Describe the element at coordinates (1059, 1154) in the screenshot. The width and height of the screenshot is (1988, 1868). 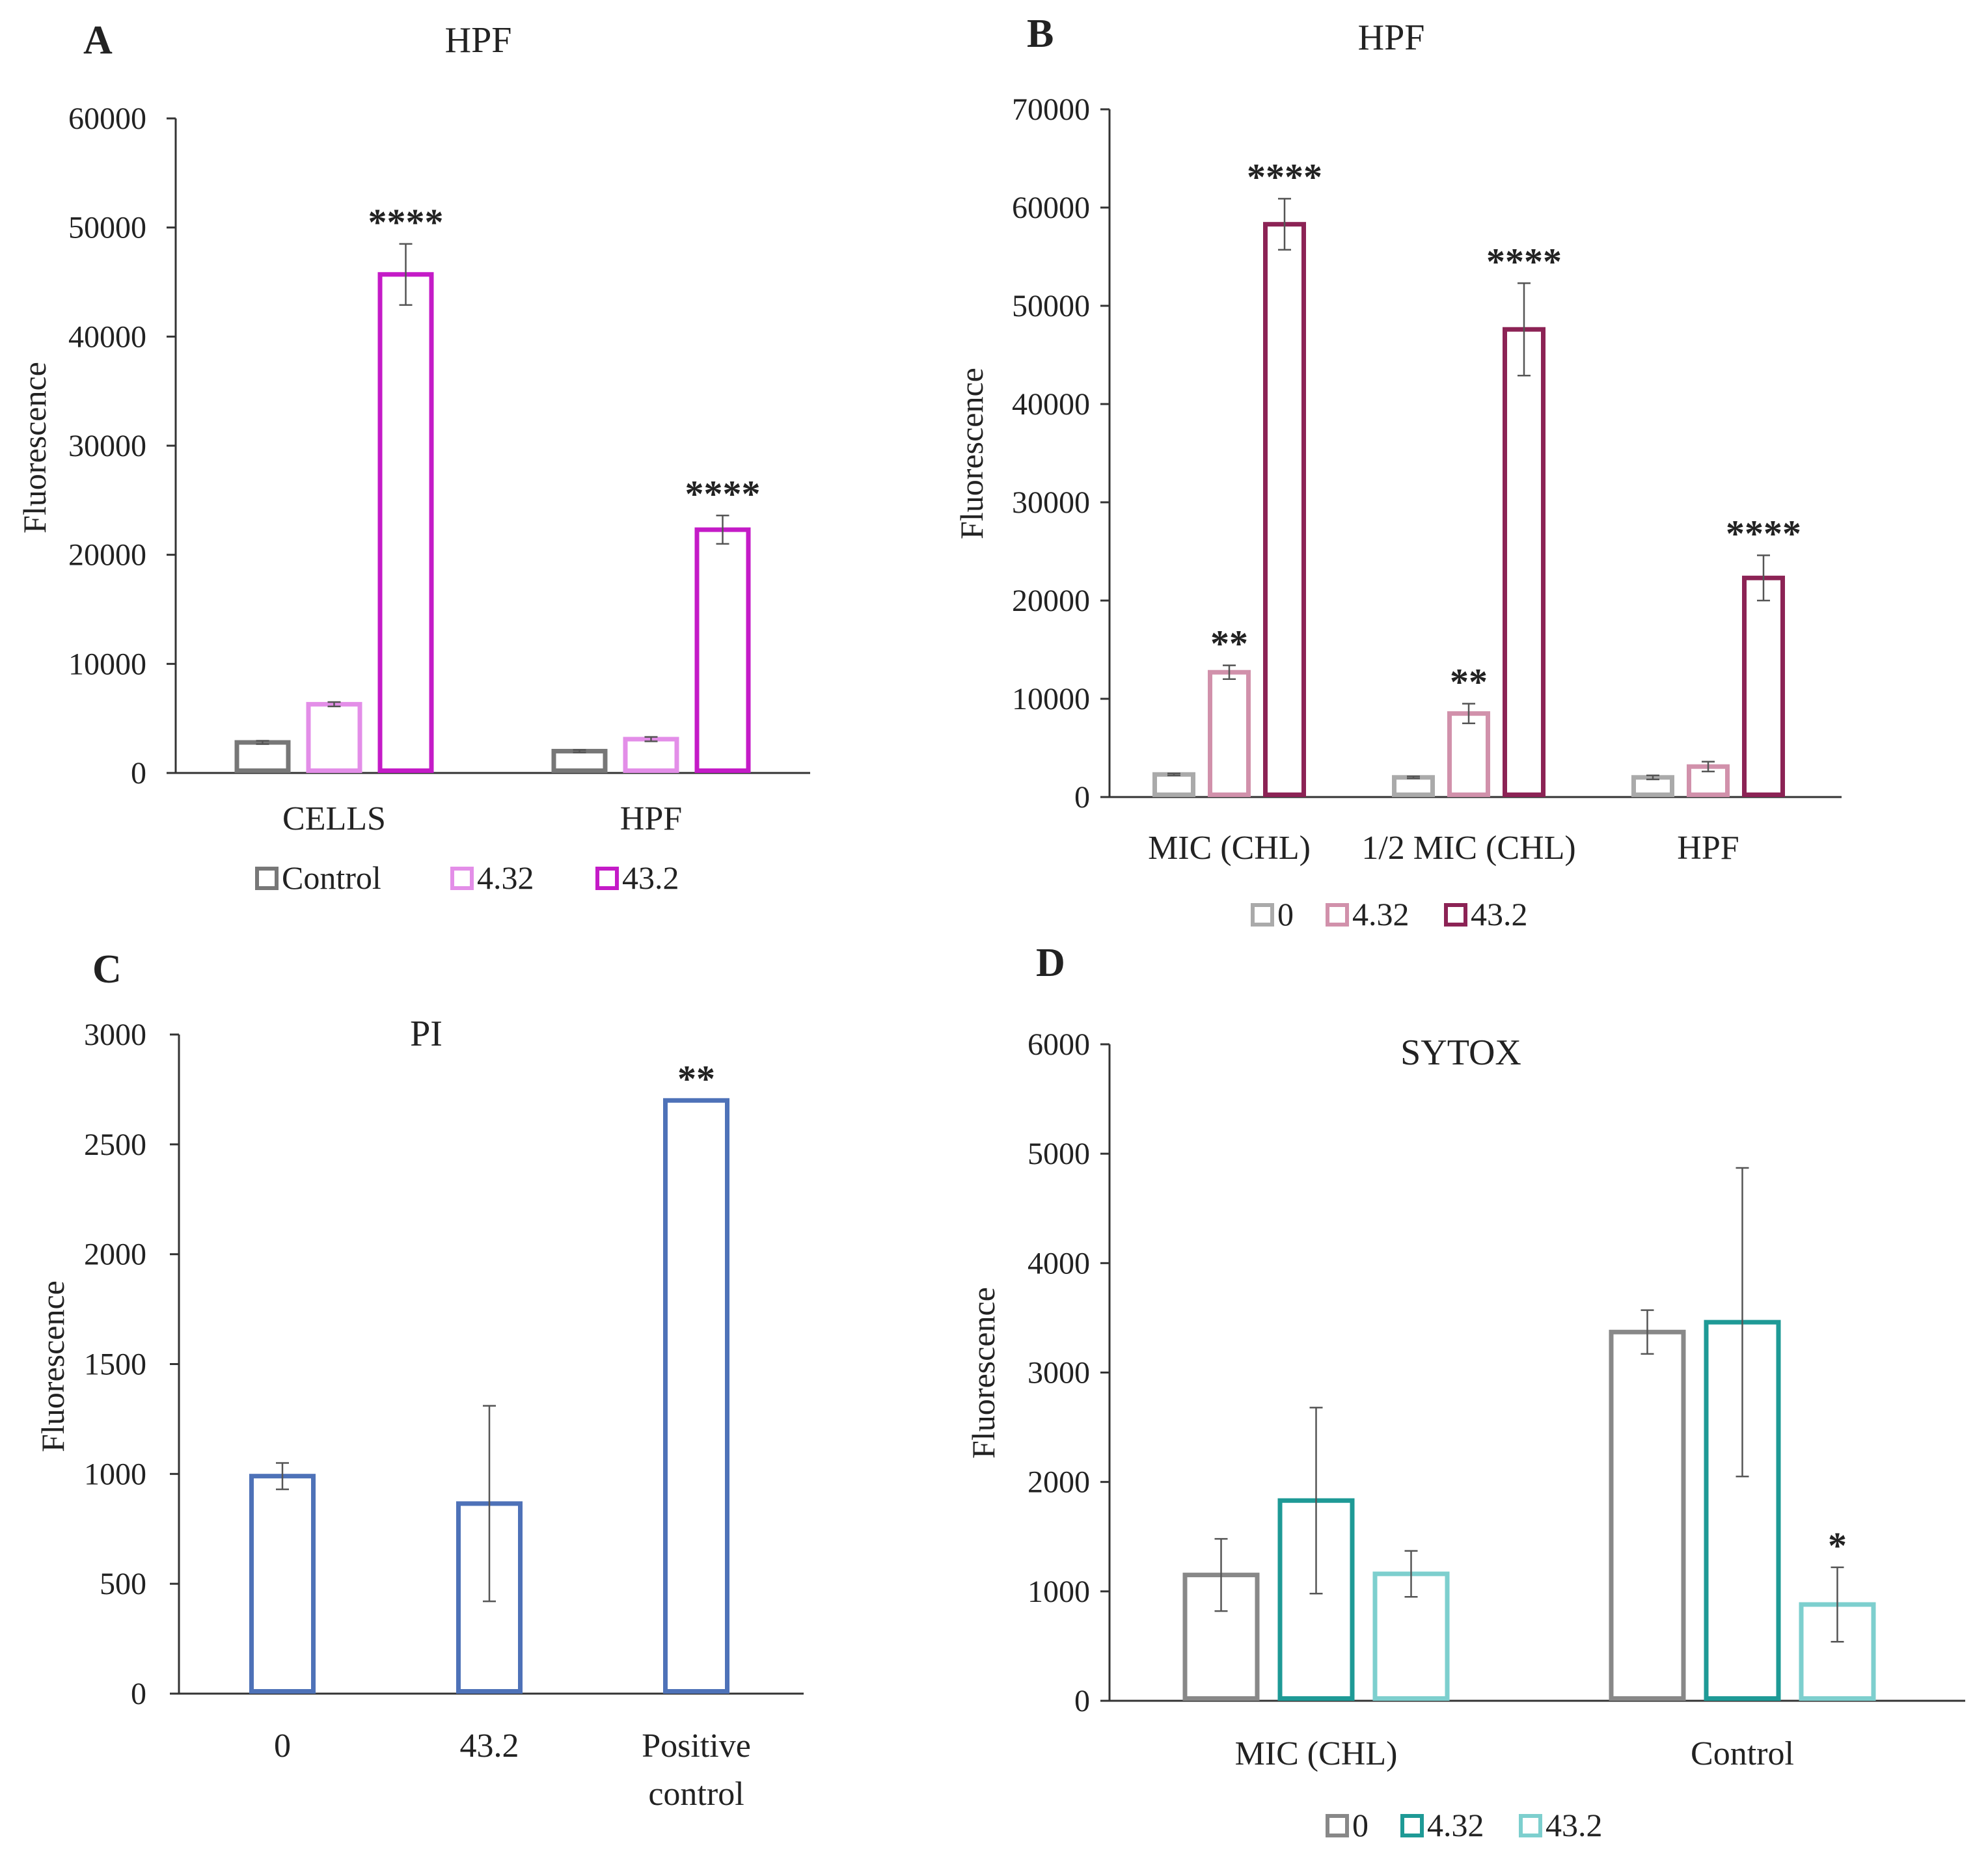
I see `y-tick-label: 5000` at that location.